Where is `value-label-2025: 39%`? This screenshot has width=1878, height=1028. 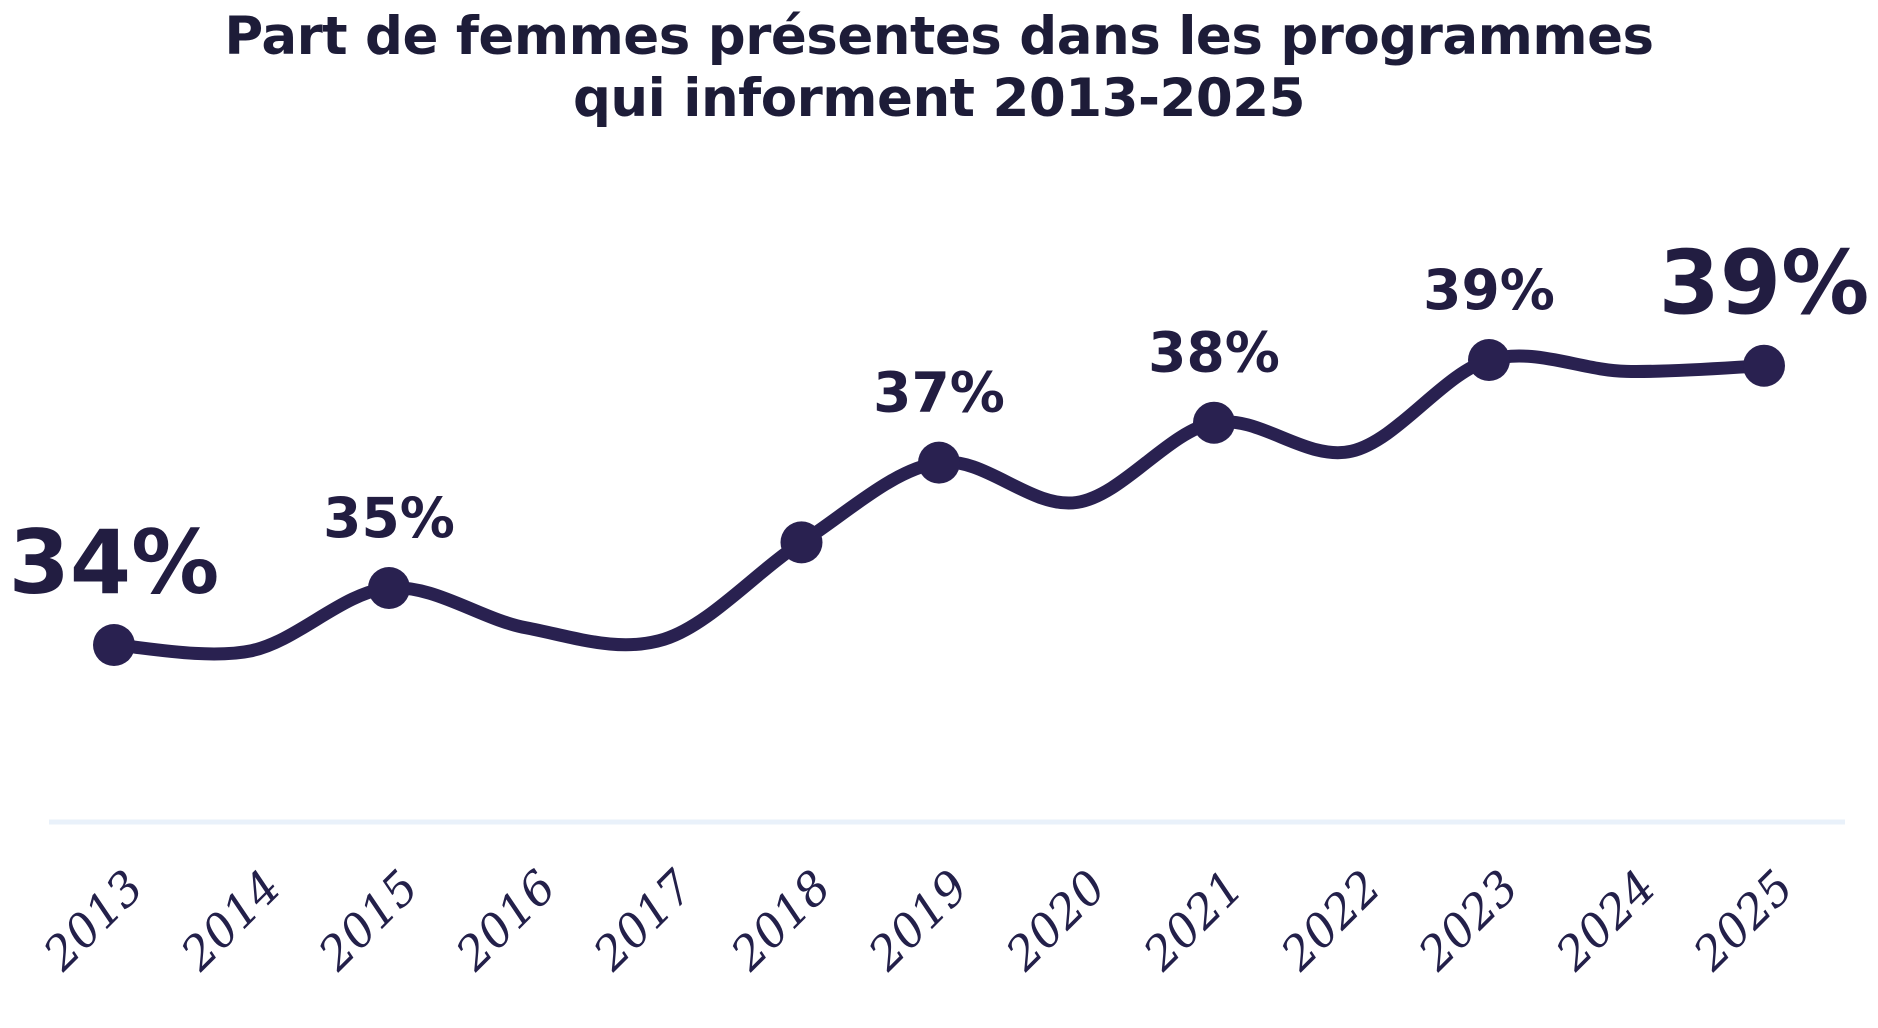
value-label-2025: 39% is located at coordinates (1764, 283).